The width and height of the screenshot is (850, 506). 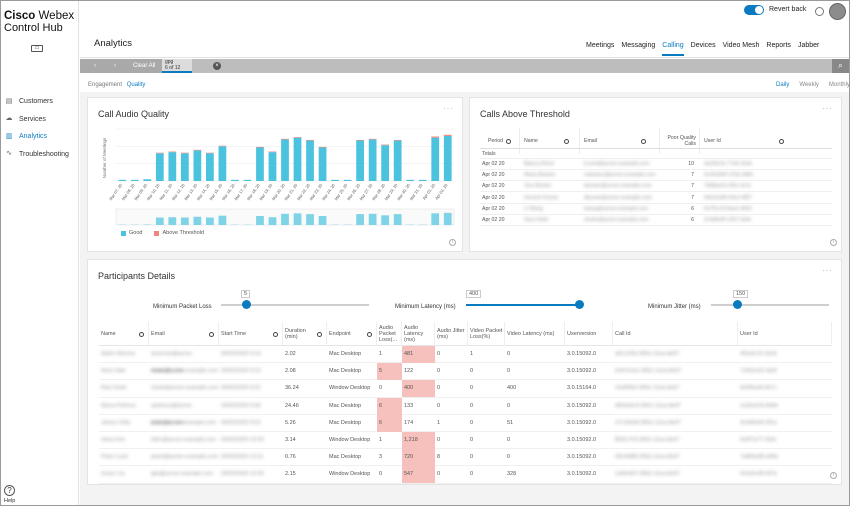 I want to click on filter-chip: gpg 6 of 12, so click(x=177, y=66).